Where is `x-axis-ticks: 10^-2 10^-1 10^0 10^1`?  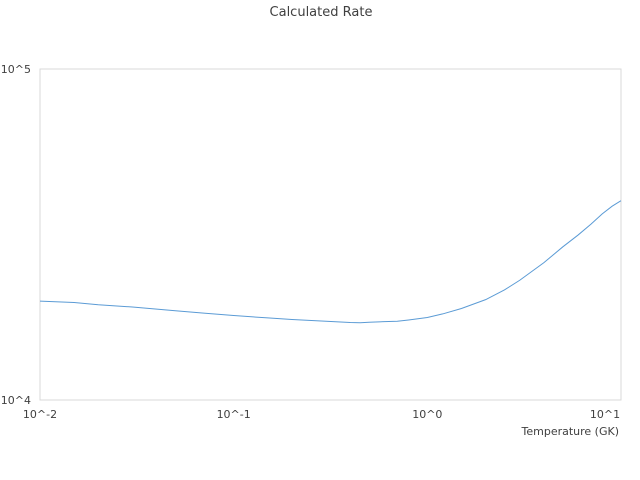
x-axis-ticks: 10^-2 10^-1 10^0 10^1 is located at coordinates (321, 414).